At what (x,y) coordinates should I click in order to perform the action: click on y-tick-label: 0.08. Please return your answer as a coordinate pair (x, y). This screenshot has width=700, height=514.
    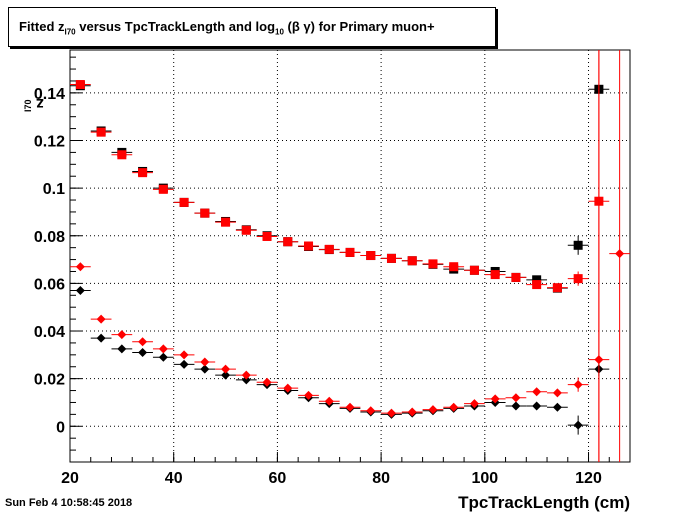
    Looking at the image, I should click on (49, 237).